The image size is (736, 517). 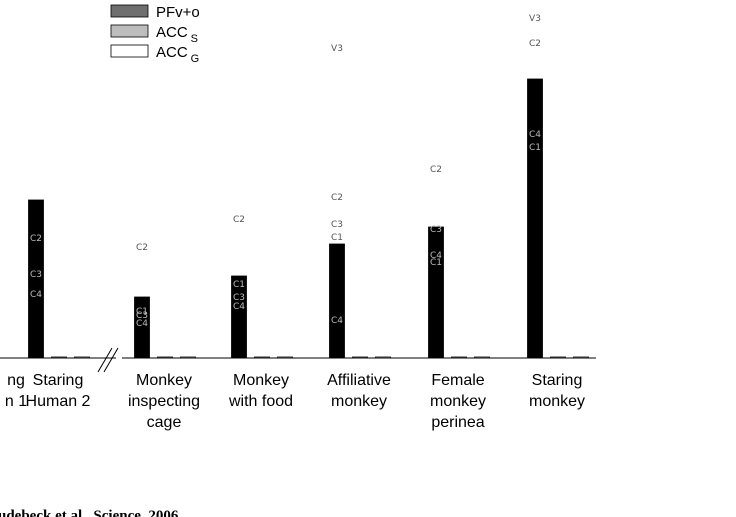 What do you see at coordinates (359, 380) in the screenshot?
I see `category-label: Affiliative` at bounding box center [359, 380].